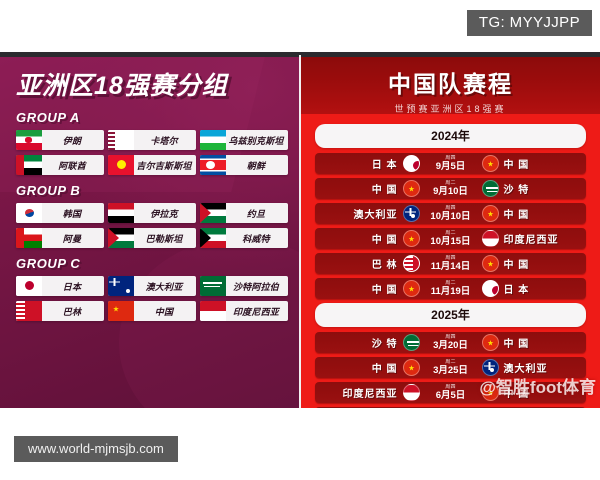 The height and width of the screenshot is (480, 600). I want to click on team-chip: 巴勒斯坦, so click(152, 238).